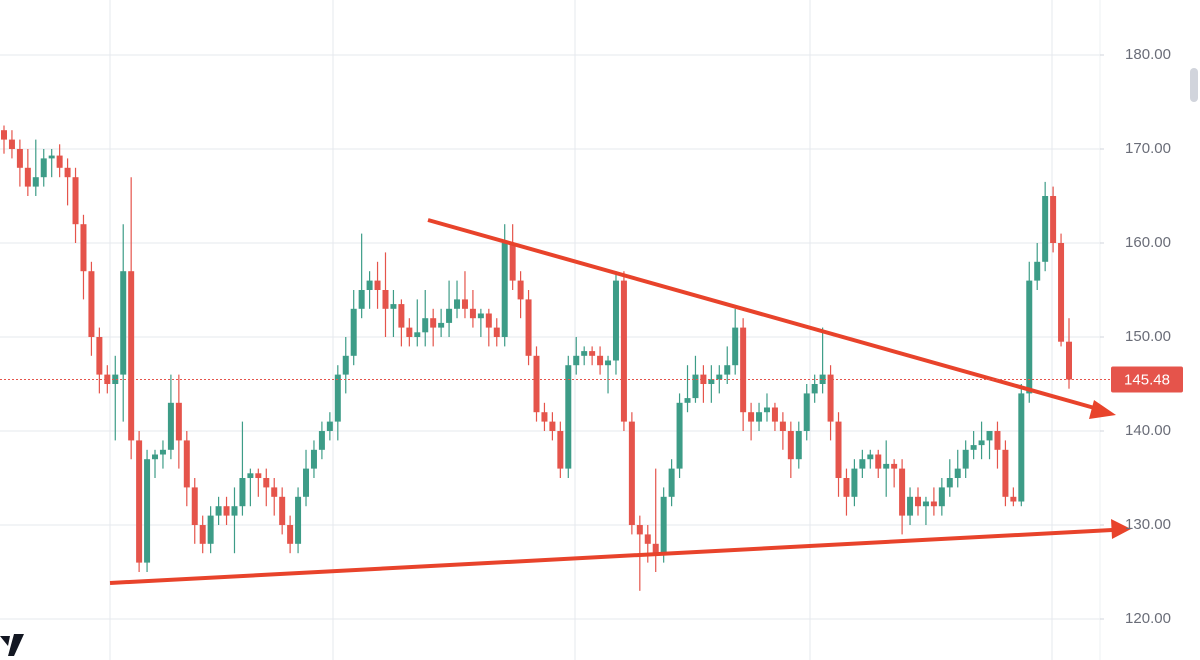 This screenshot has width=1200, height=660. Describe the element at coordinates (1147, 379) in the screenshot. I see `last-price-box` at that location.